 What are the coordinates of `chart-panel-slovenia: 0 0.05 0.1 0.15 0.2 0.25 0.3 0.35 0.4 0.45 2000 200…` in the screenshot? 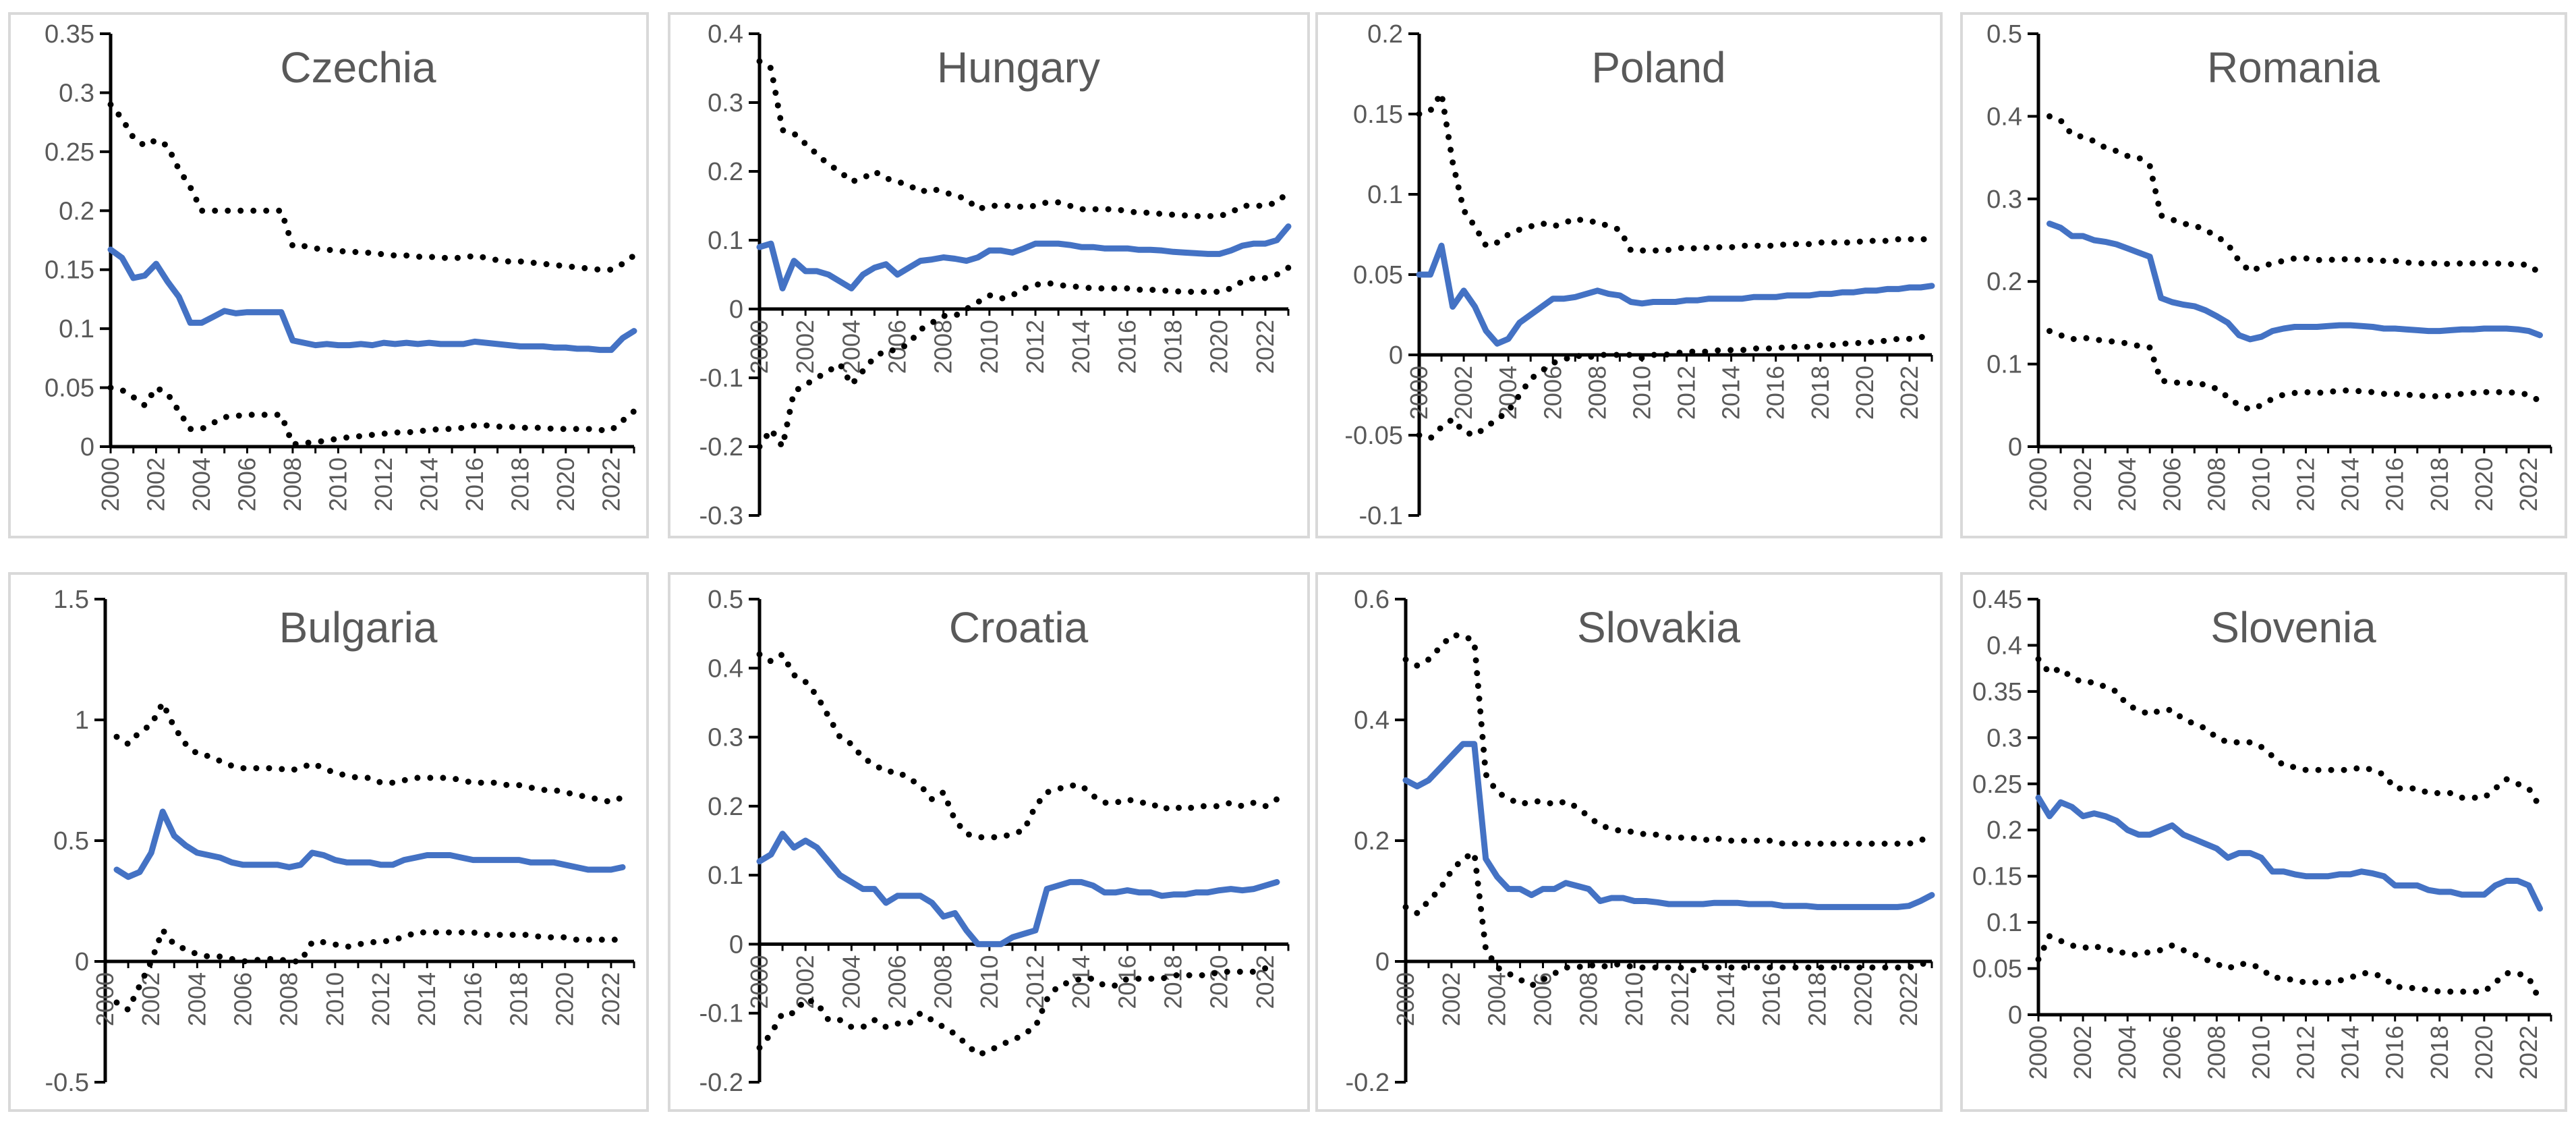 It's located at (2263, 842).